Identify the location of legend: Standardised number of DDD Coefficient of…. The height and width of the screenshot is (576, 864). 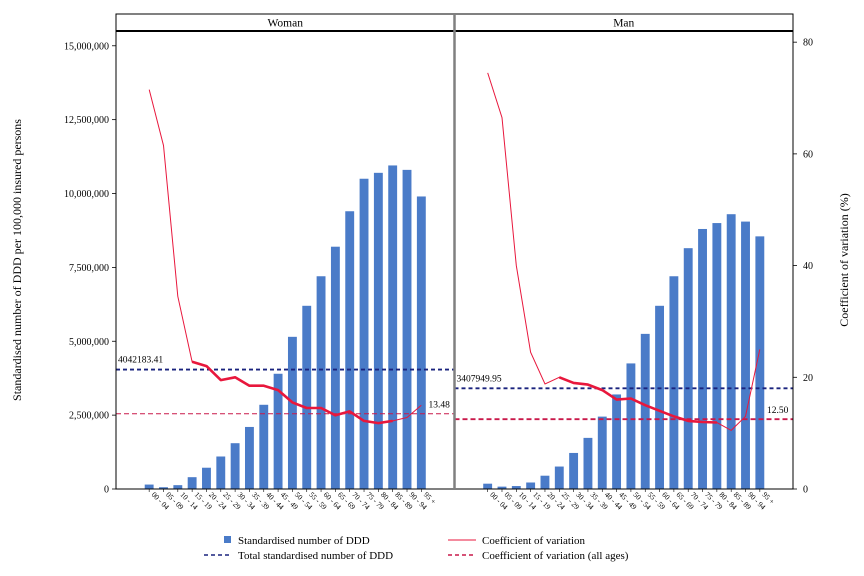
(416, 548).